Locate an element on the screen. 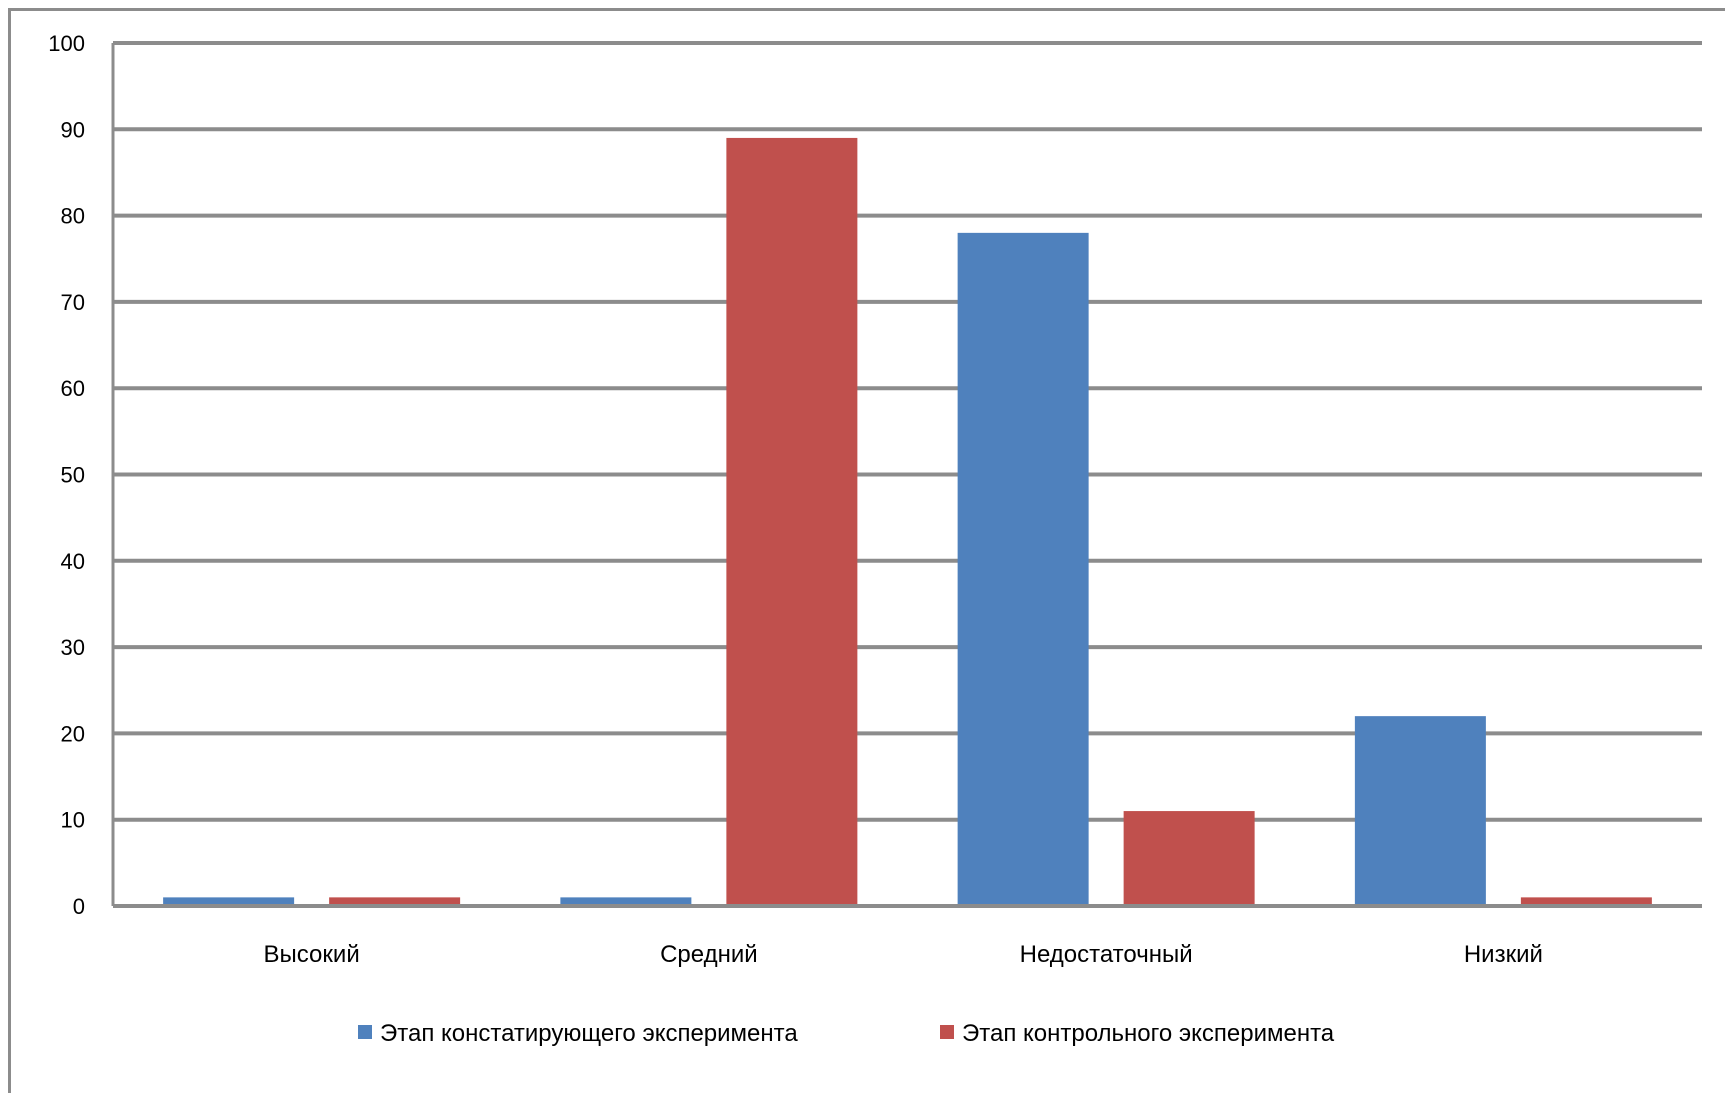  y-tick-label: 100 is located at coordinates (66, 43).